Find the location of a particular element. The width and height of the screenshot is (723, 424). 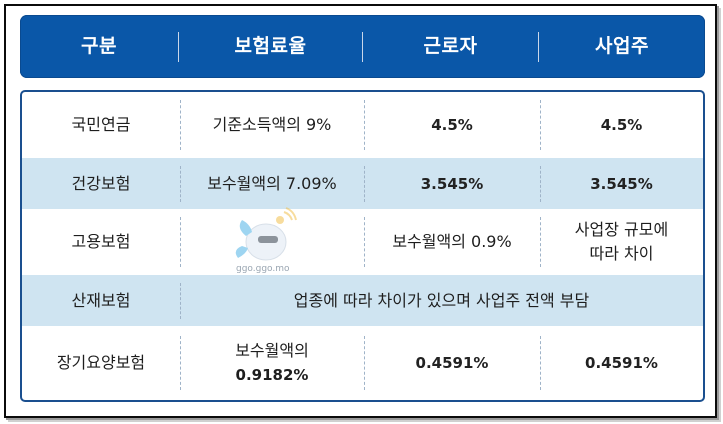

row-name: 국민연금 is located at coordinates (101, 124).